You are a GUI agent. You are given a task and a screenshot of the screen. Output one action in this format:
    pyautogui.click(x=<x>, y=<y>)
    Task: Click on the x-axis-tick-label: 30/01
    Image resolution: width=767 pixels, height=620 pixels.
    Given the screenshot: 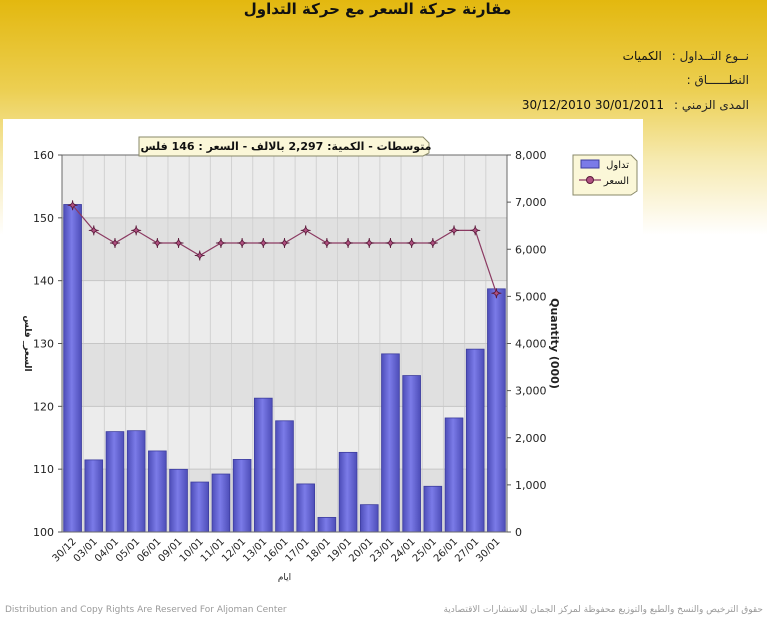 What is the action you would take?
    pyautogui.click(x=488, y=550)
    